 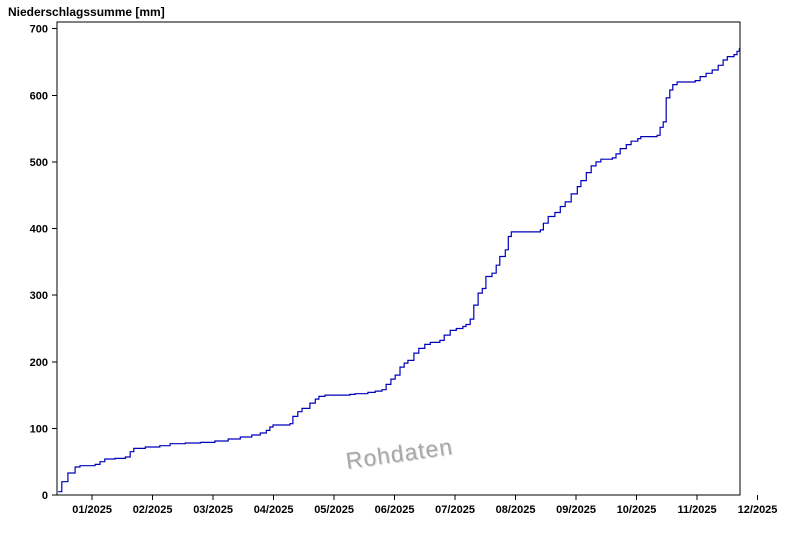 I want to click on svg-text: 12/2025, so click(x=758, y=510).